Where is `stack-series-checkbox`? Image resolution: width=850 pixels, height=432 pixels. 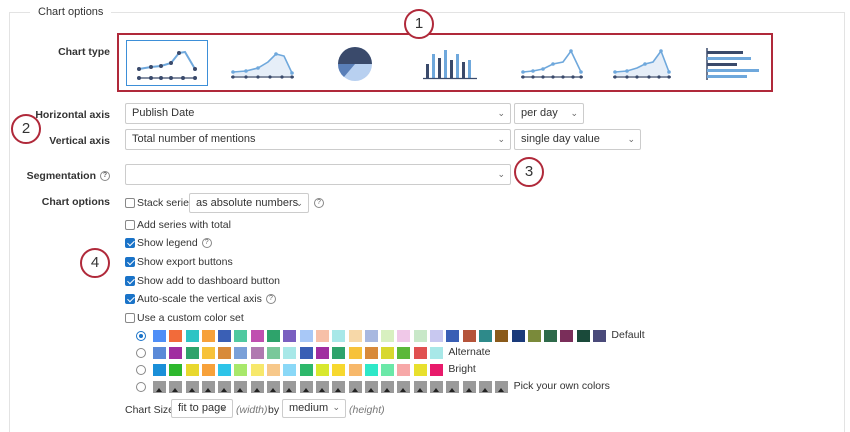
stack-series-checkbox is located at coordinates (130, 203).